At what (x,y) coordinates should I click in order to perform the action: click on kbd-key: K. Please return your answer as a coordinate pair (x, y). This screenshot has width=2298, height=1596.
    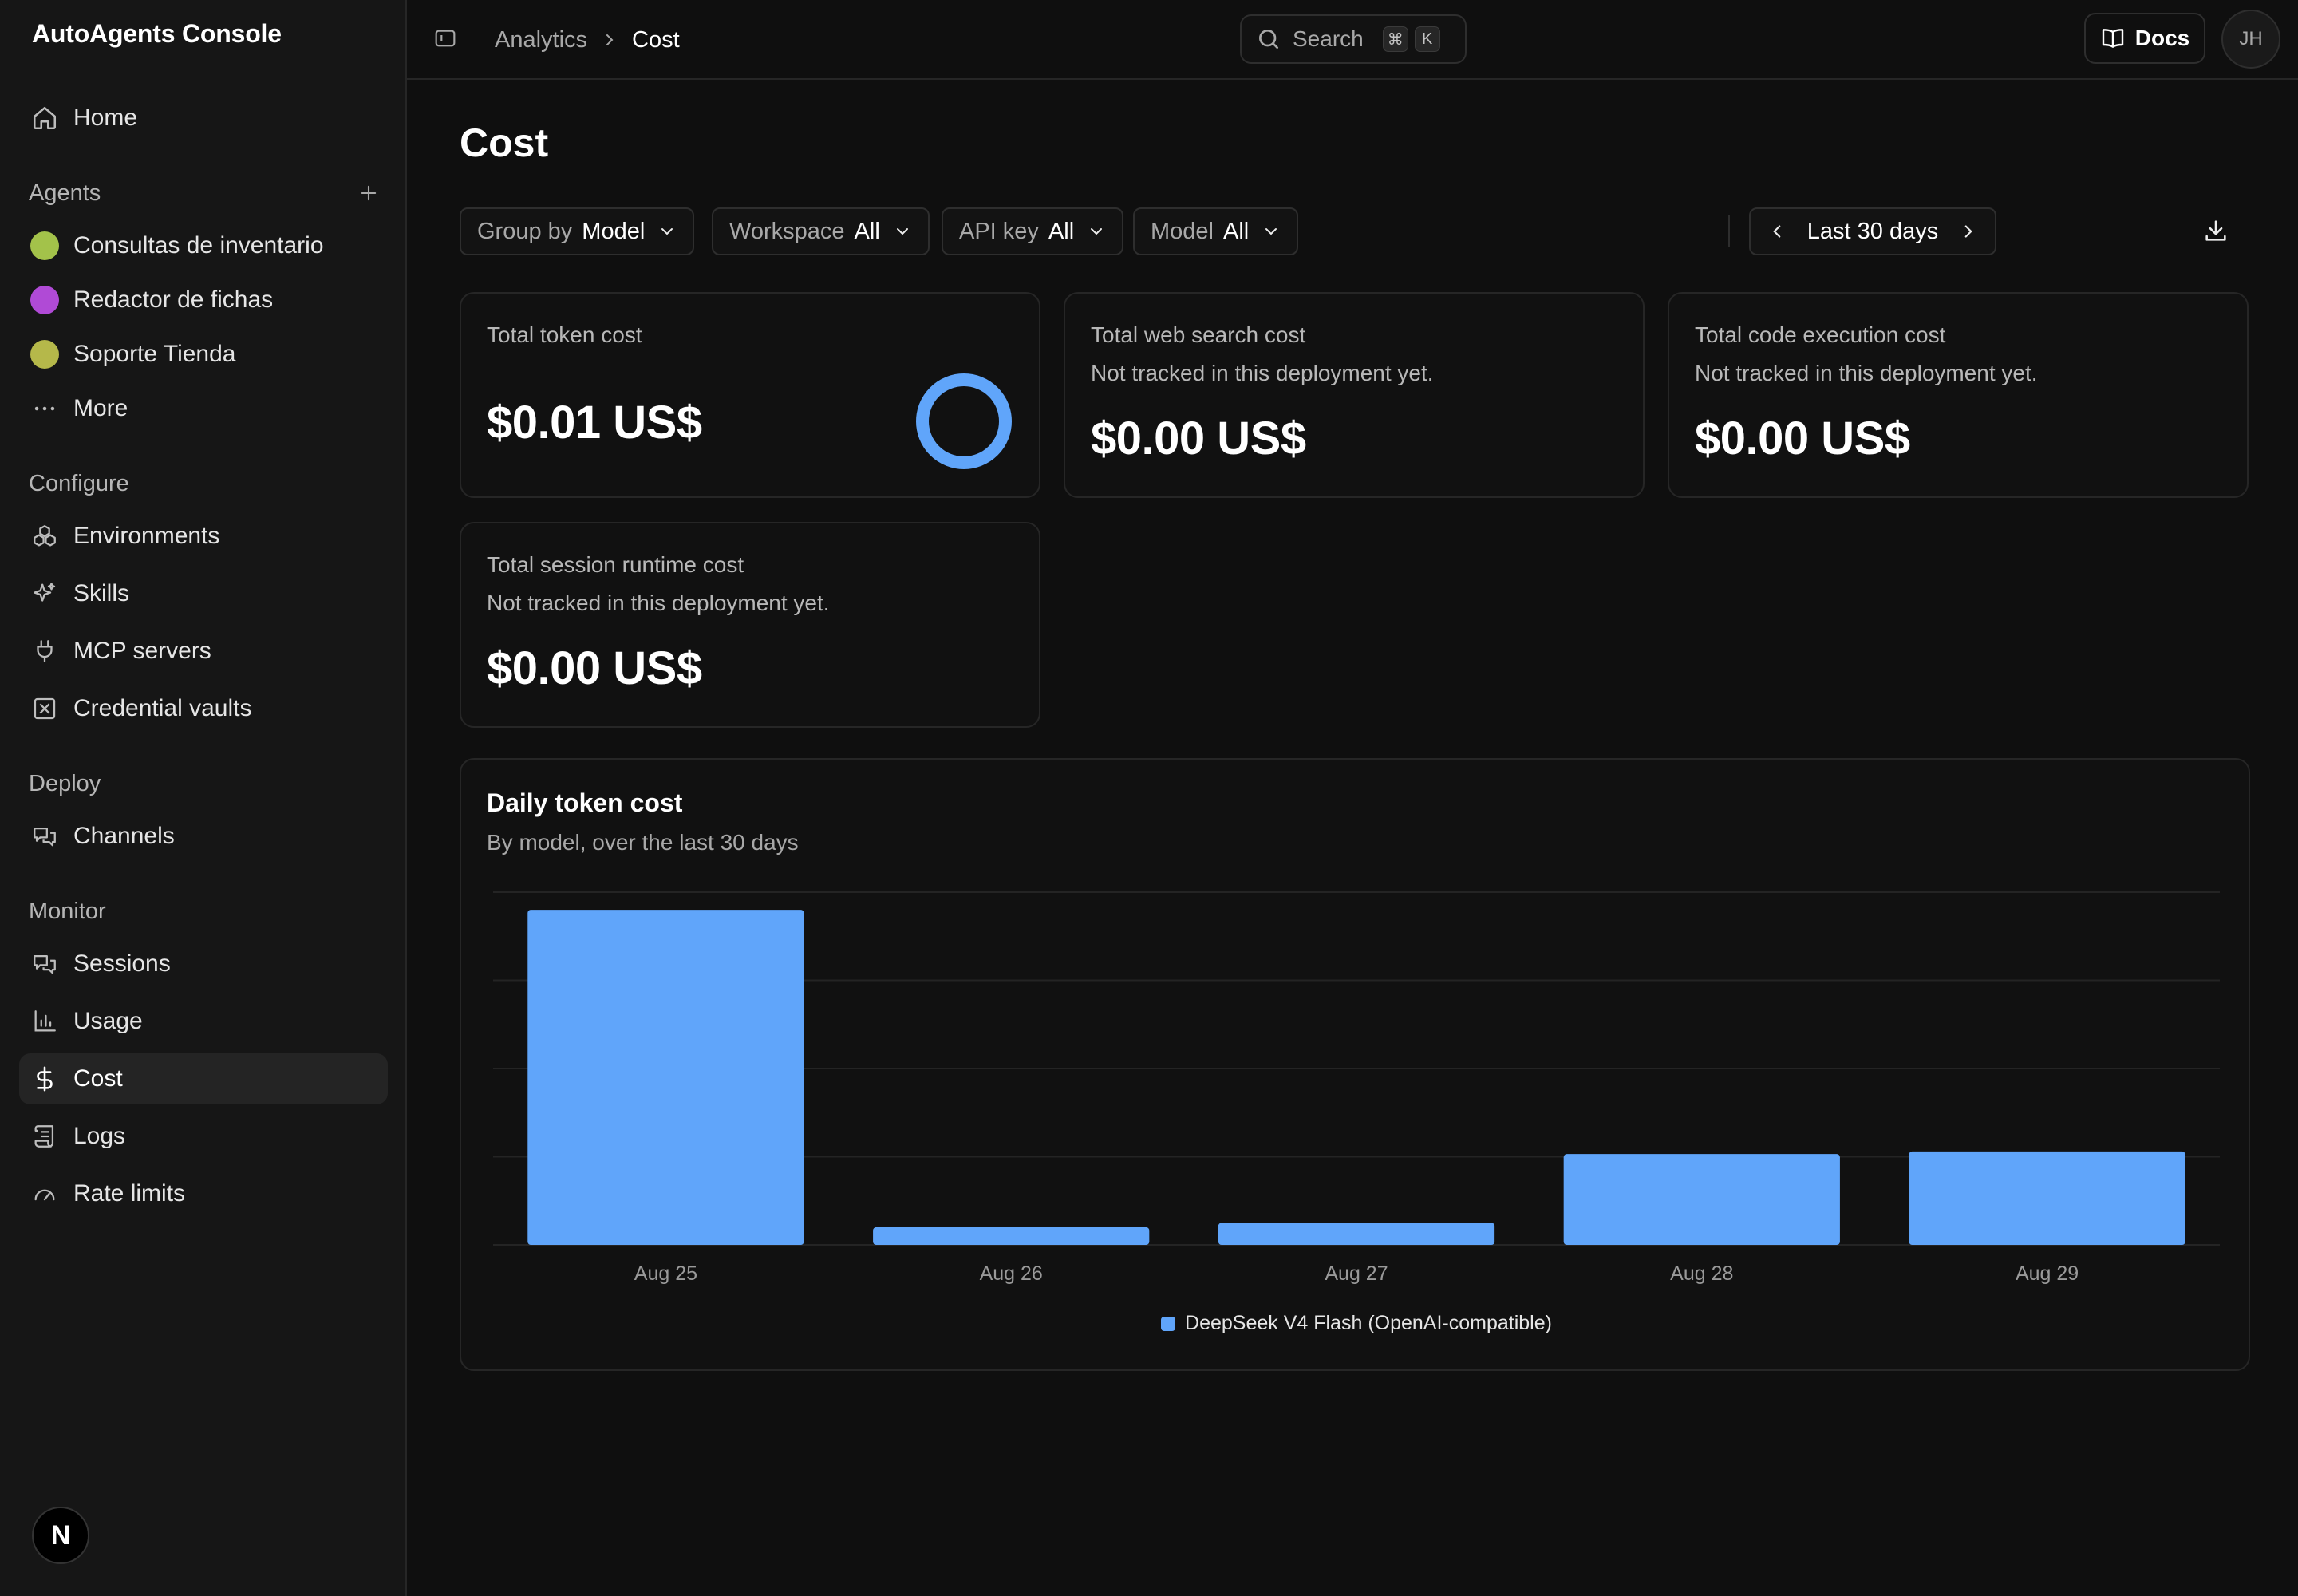
    Looking at the image, I should click on (1427, 39).